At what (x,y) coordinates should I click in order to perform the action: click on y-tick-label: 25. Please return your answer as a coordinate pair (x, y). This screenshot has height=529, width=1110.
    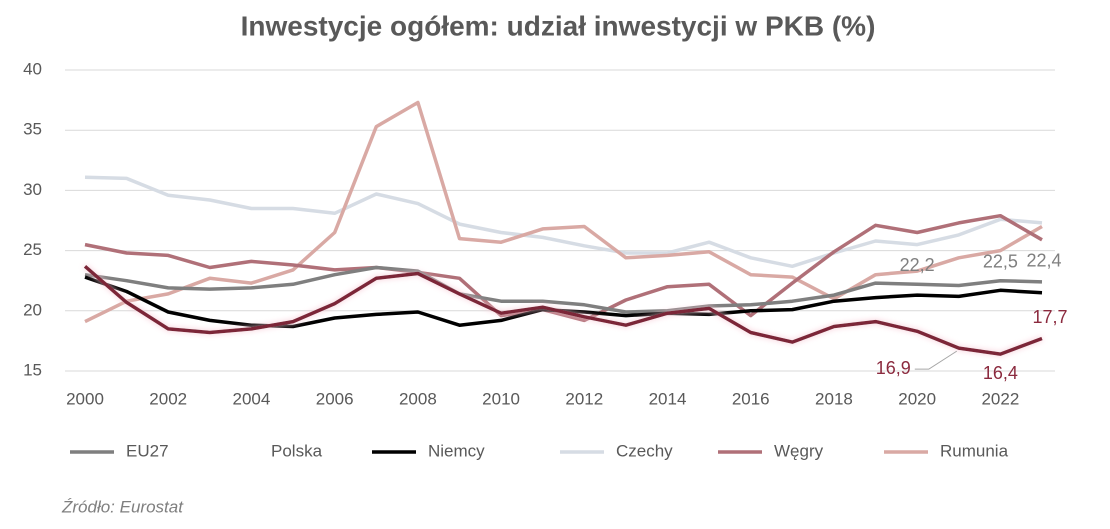
    Looking at the image, I should click on (32, 249).